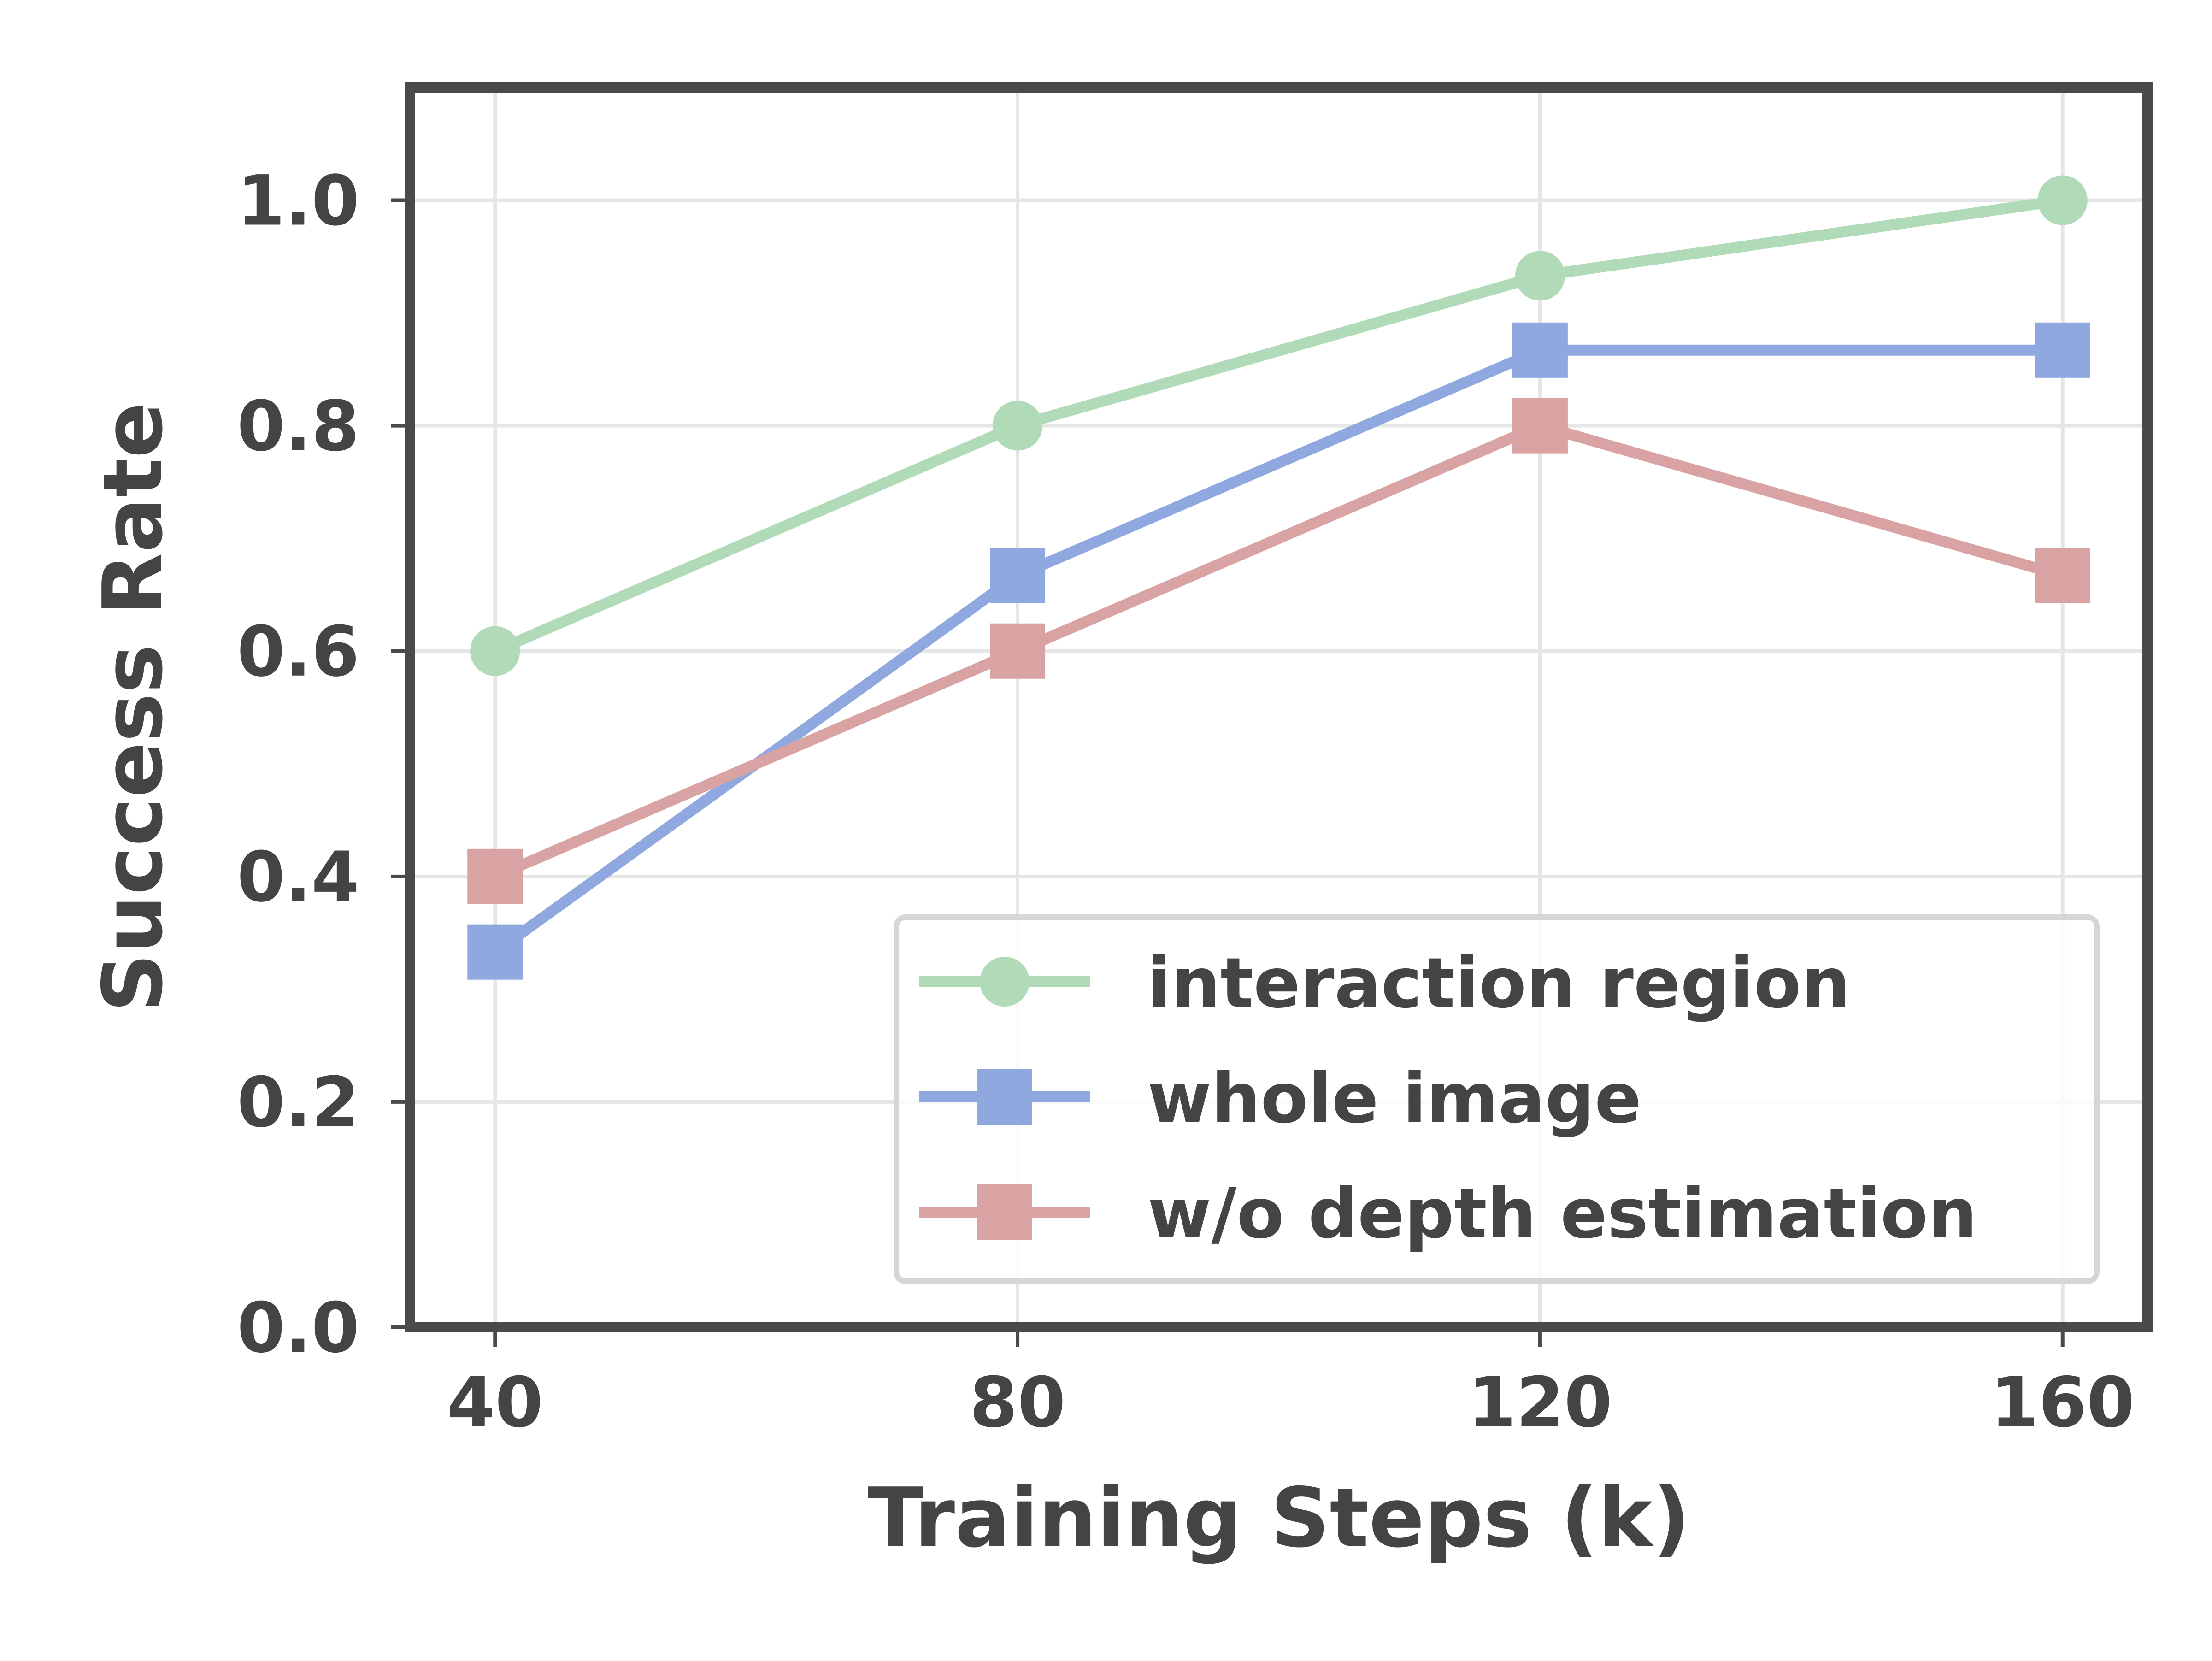  What do you see at coordinates (298, 1328) in the screenshot?
I see `y-tick-label: 0.0` at bounding box center [298, 1328].